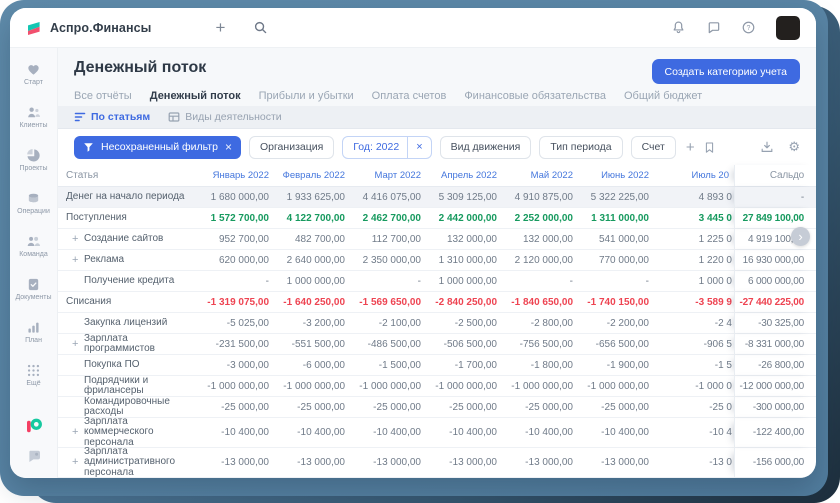  I want to click on row-value-cell: -2 500,00, so click(475, 323).